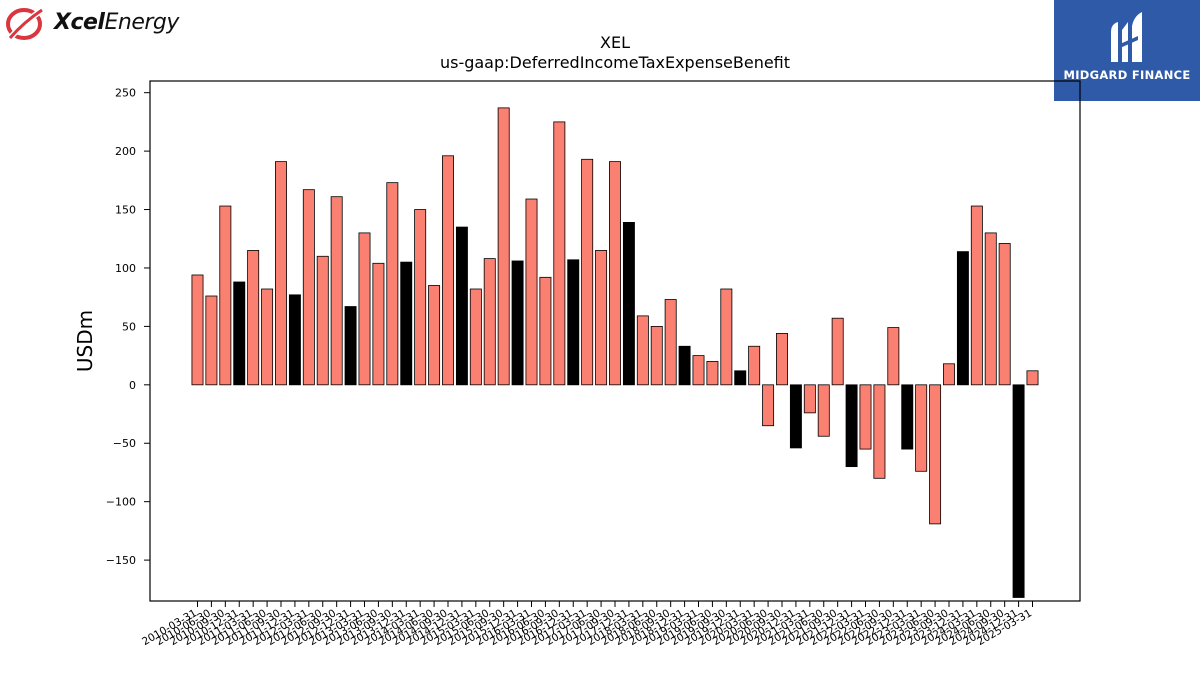  What do you see at coordinates (615, 62) in the screenshot?
I see `chart-subtitle: us-gaap:DeferredIncomeTaxExpenseBenefit` at bounding box center [615, 62].